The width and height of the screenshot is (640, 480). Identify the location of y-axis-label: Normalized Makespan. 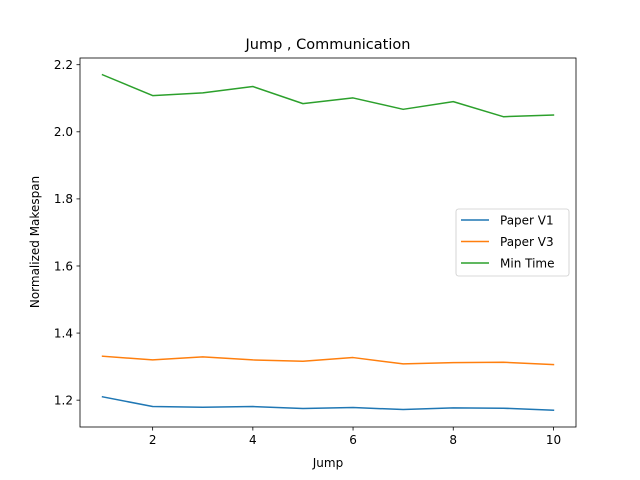
(35, 242).